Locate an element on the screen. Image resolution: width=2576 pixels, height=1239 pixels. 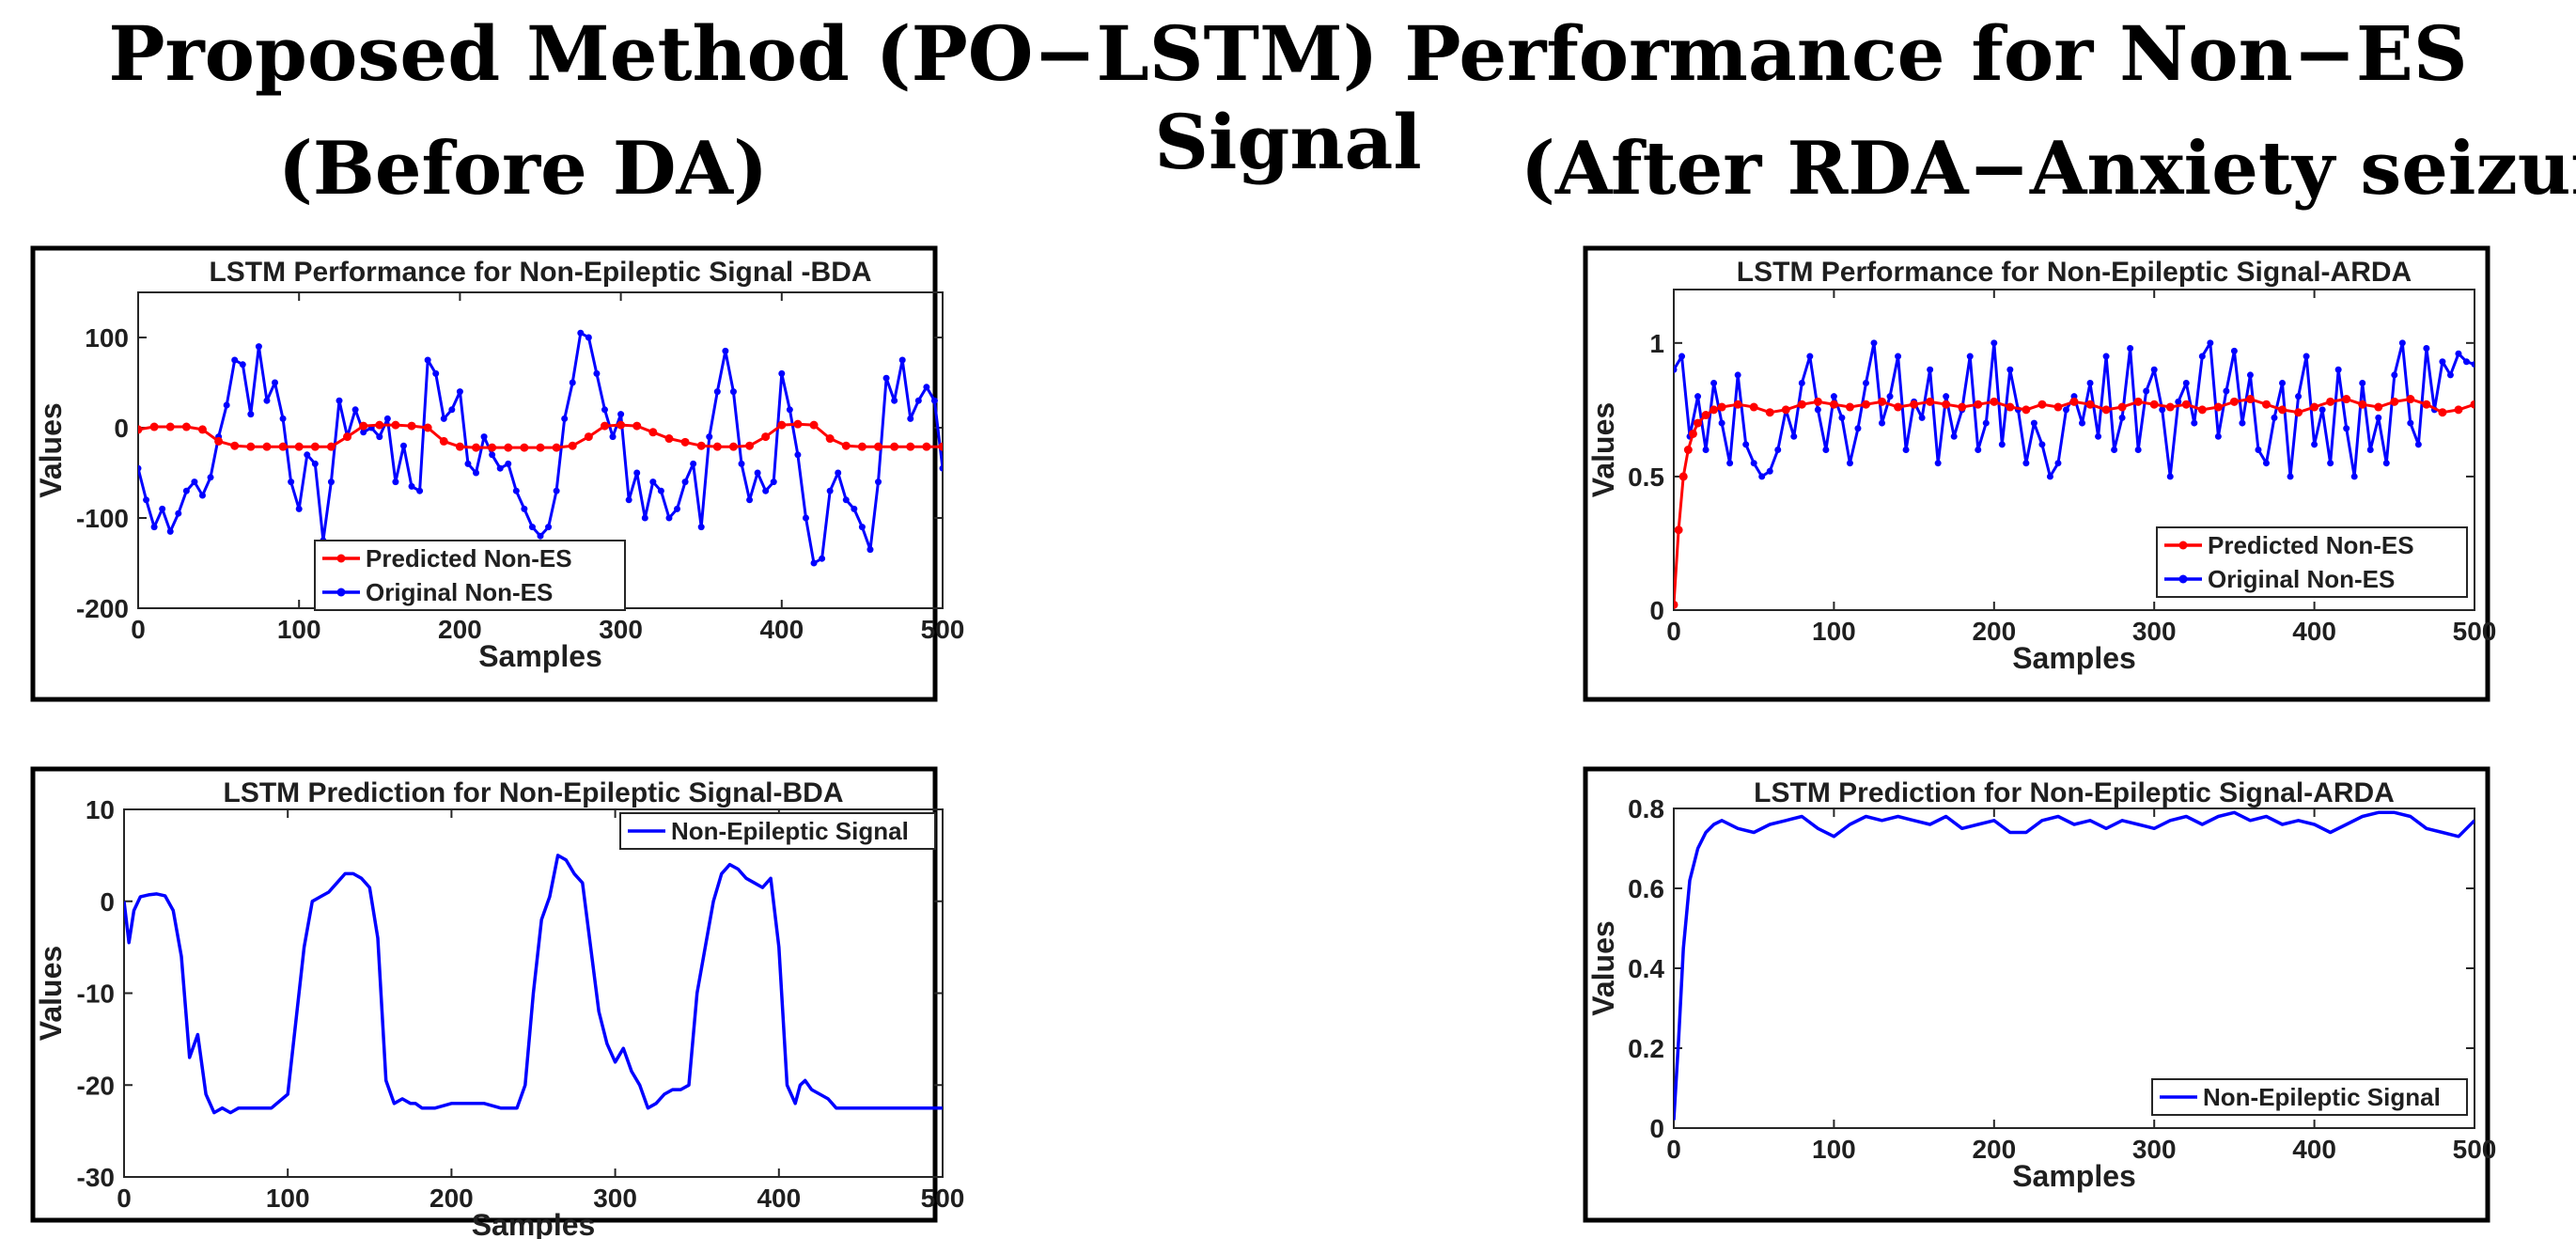
x-tick-label: 200 is located at coordinates (452, 1198).